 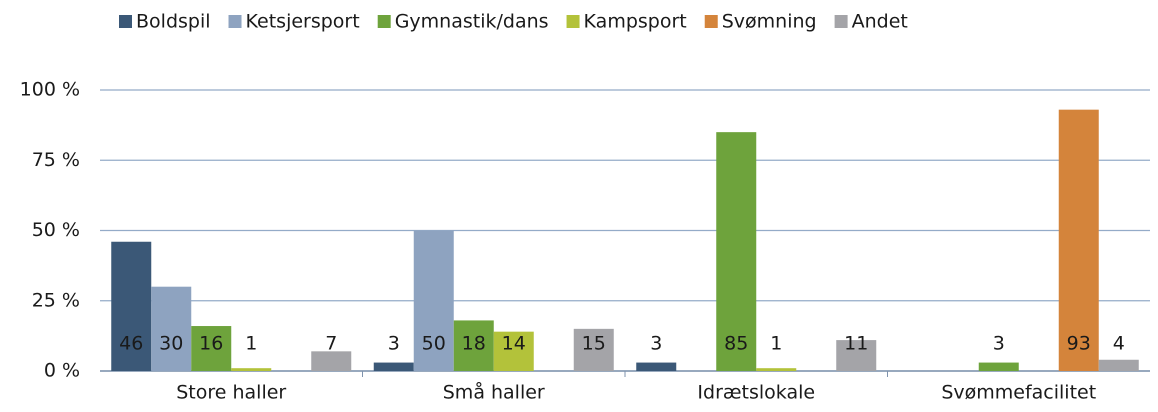 What do you see at coordinates (769, 22) in the screenshot?
I see `legend-label: Svømning` at bounding box center [769, 22].